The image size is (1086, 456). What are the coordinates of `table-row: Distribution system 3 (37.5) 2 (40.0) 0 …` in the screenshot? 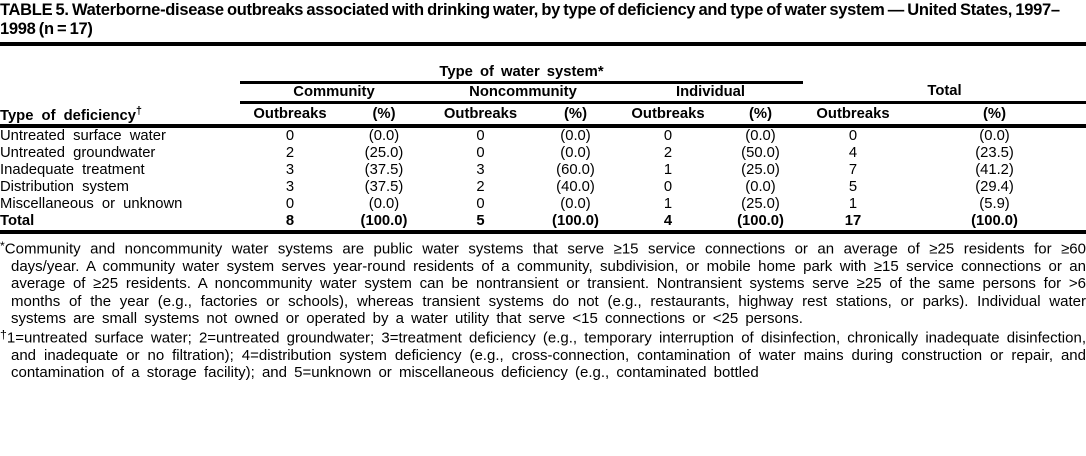 It's located at (543, 187).